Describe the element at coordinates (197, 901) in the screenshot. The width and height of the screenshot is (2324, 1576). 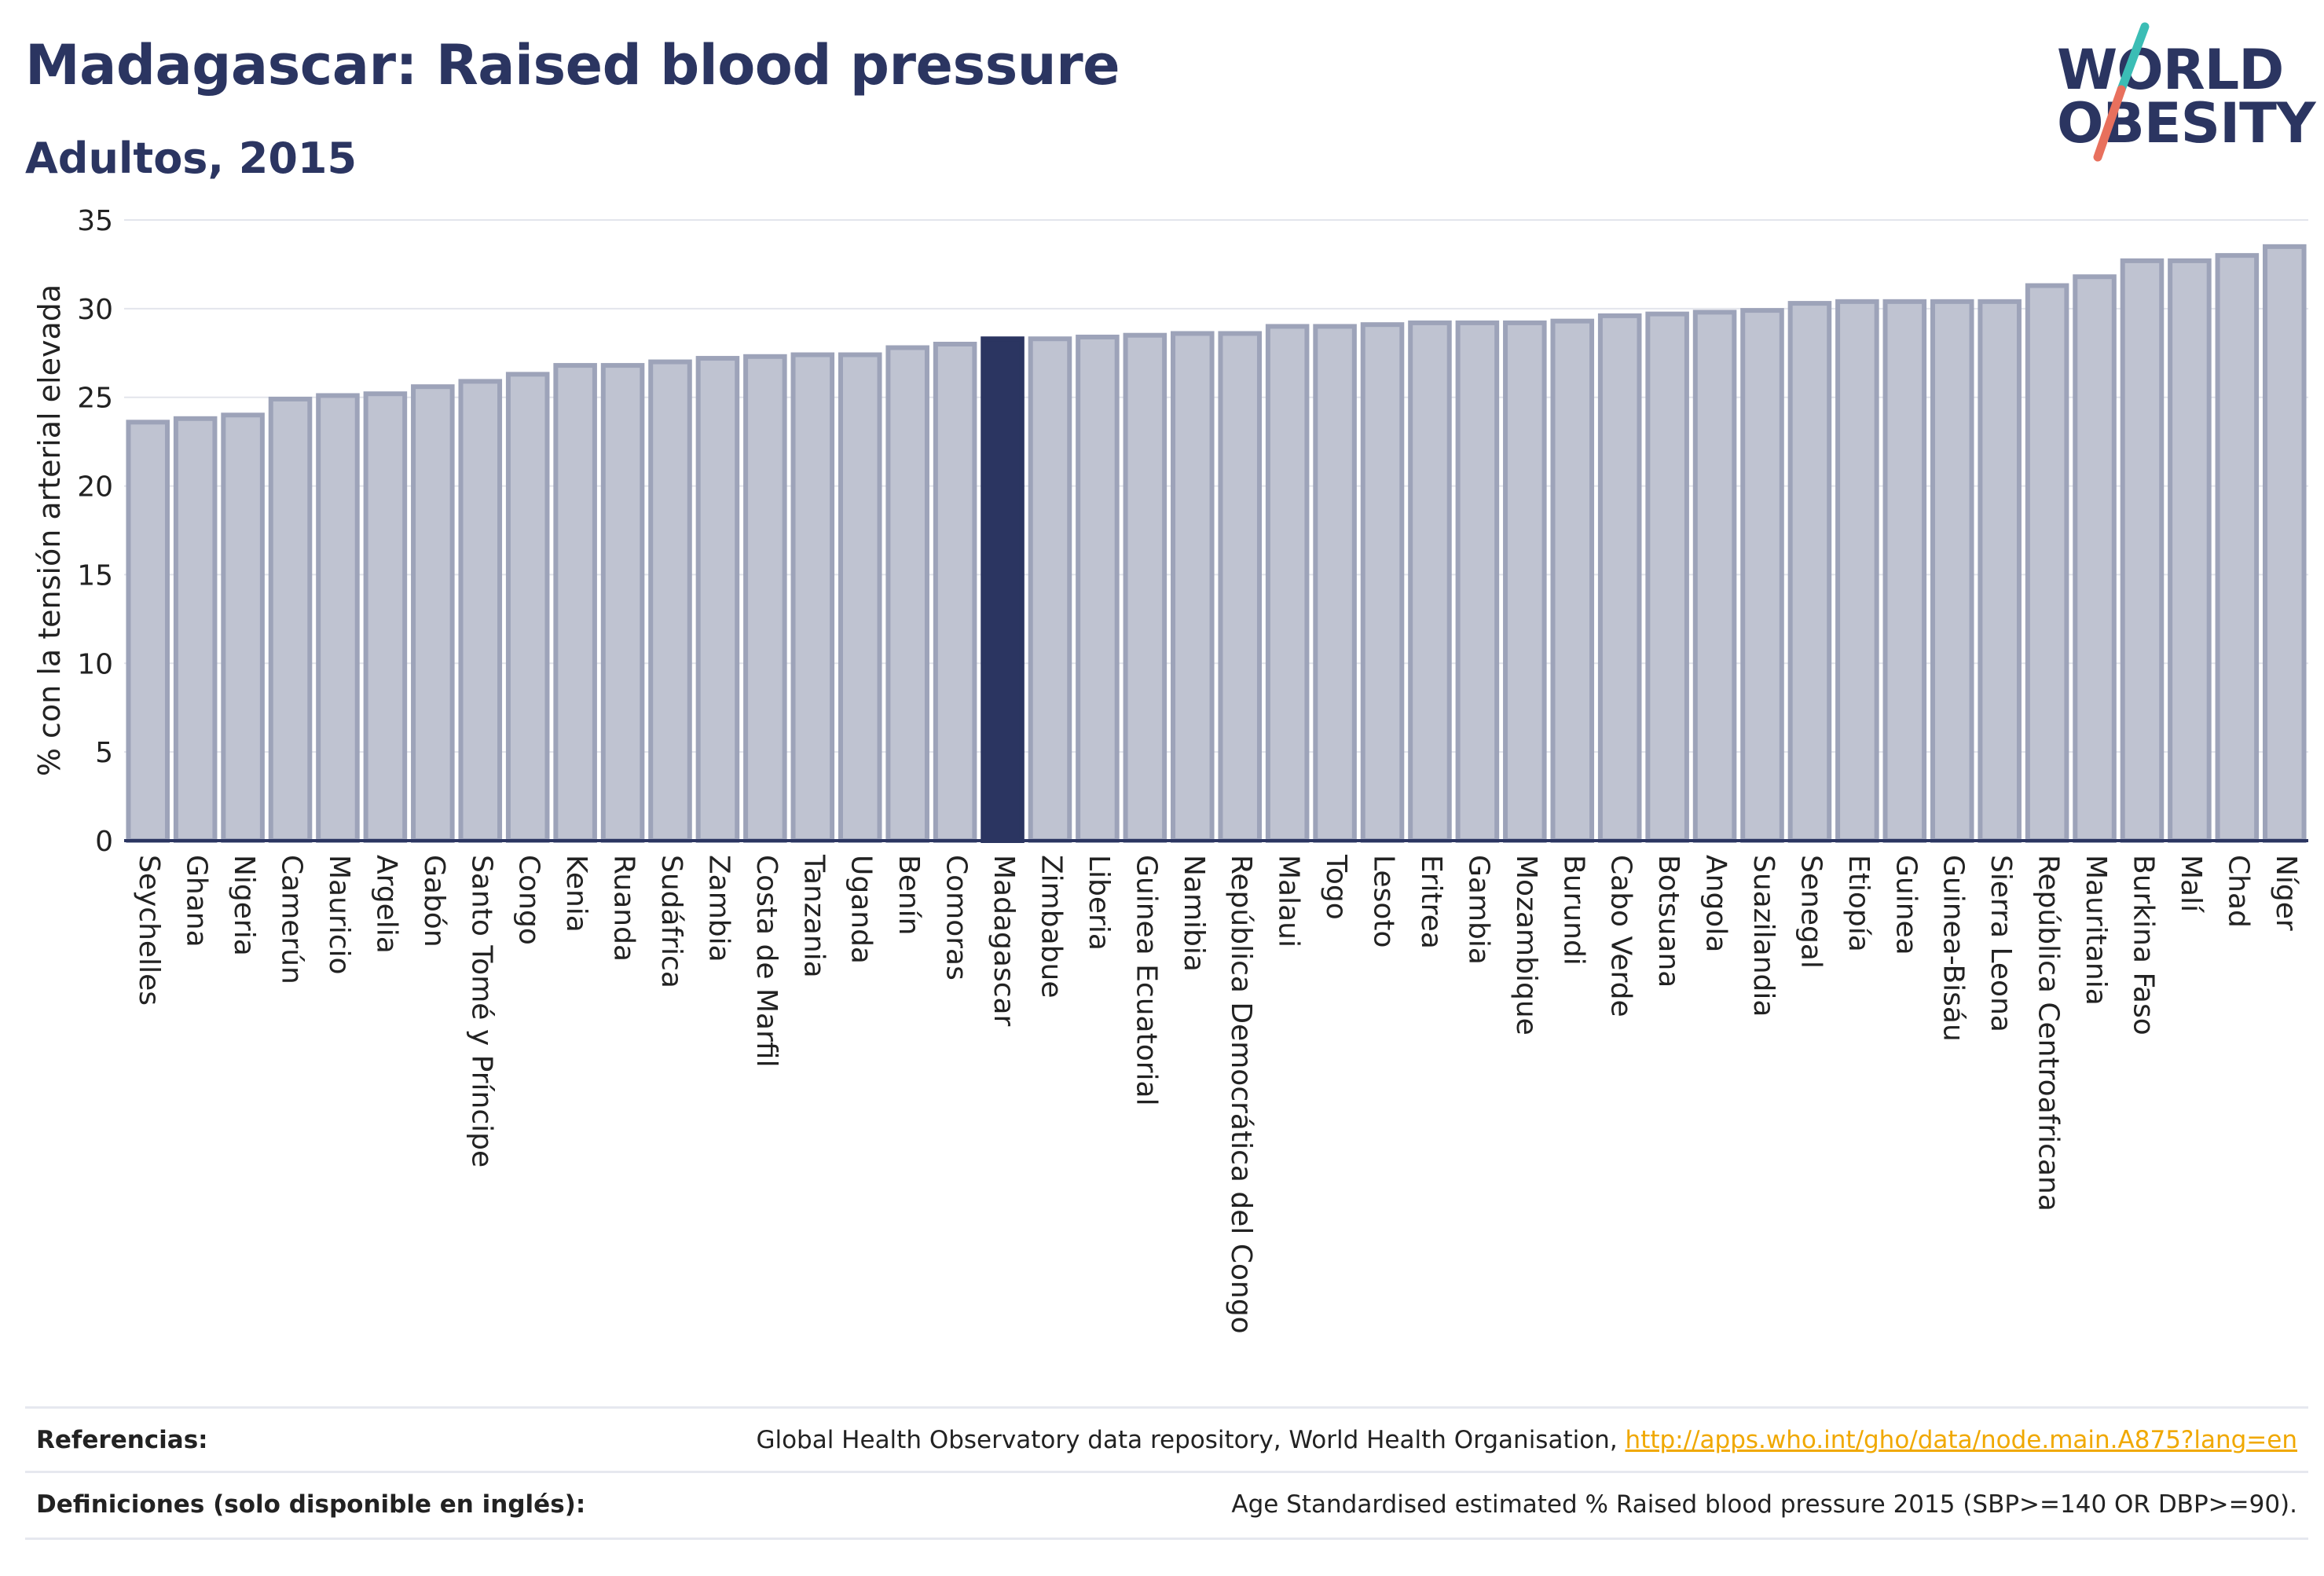
I see `x-tick-label: Ghana` at that location.